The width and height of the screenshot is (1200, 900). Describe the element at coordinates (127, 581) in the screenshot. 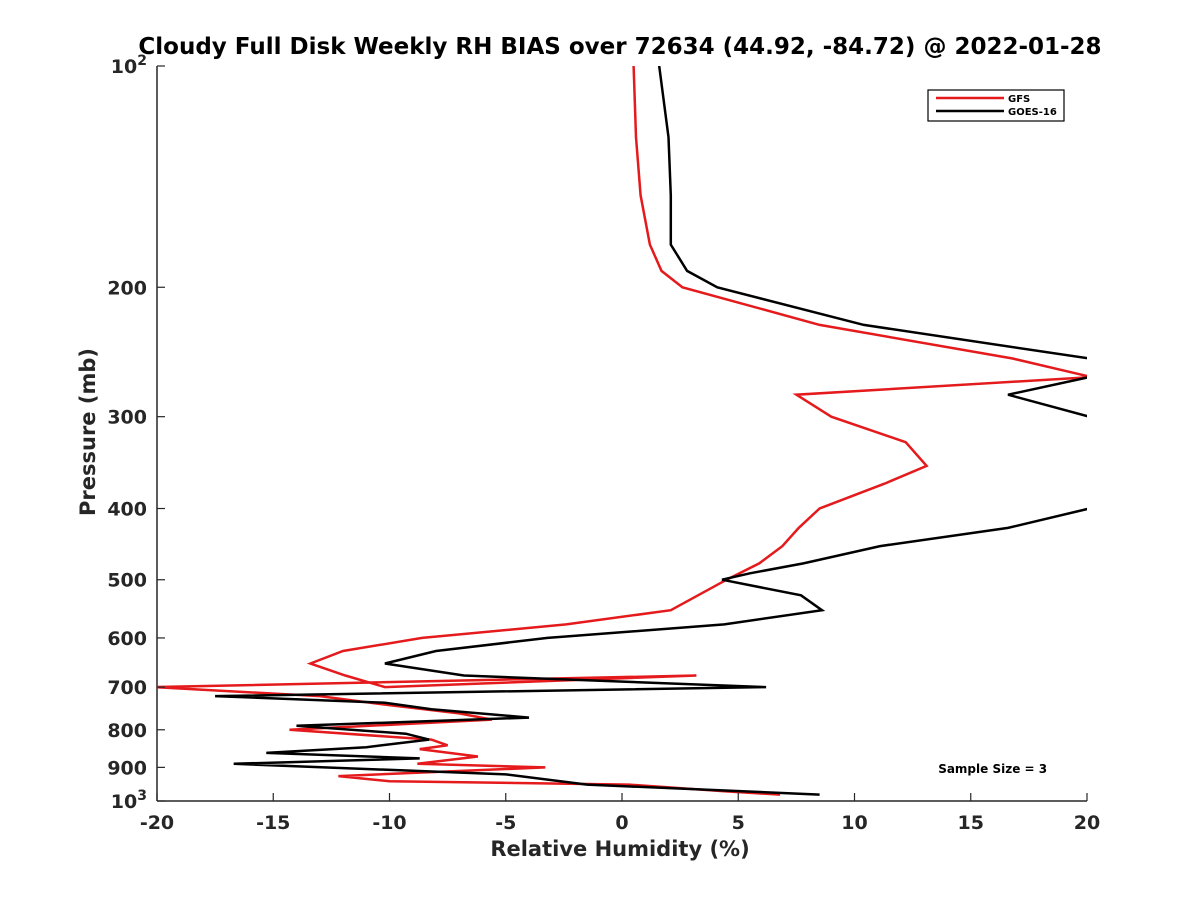

I see `y-tick-label: 500` at that location.